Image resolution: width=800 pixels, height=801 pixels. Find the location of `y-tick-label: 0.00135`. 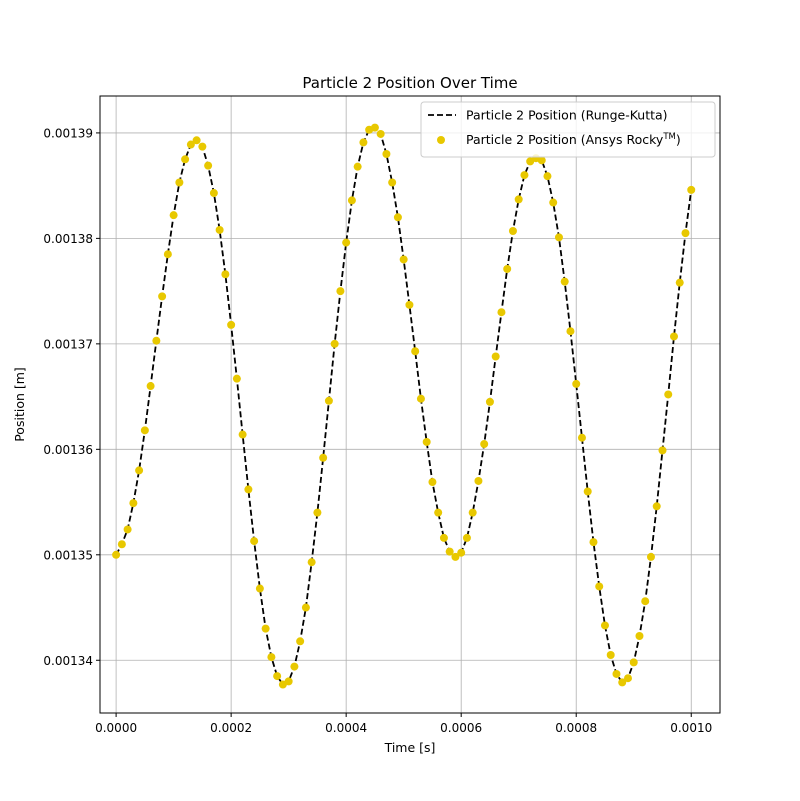

y-tick-label: 0.00135 is located at coordinates (68, 555).